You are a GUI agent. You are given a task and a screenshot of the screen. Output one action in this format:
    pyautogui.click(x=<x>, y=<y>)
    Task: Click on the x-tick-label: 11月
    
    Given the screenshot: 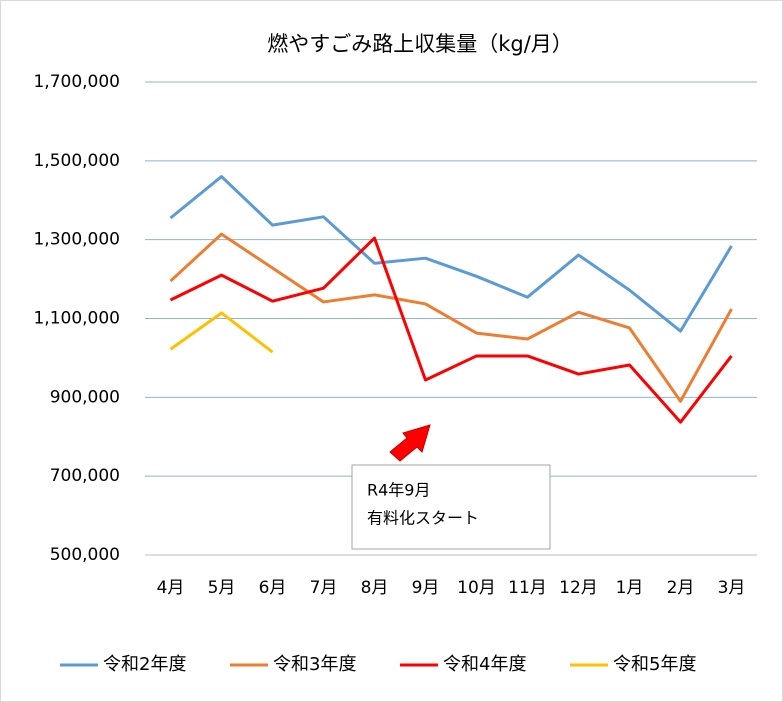 What is the action you would take?
    pyautogui.click(x=527, y=588)
    